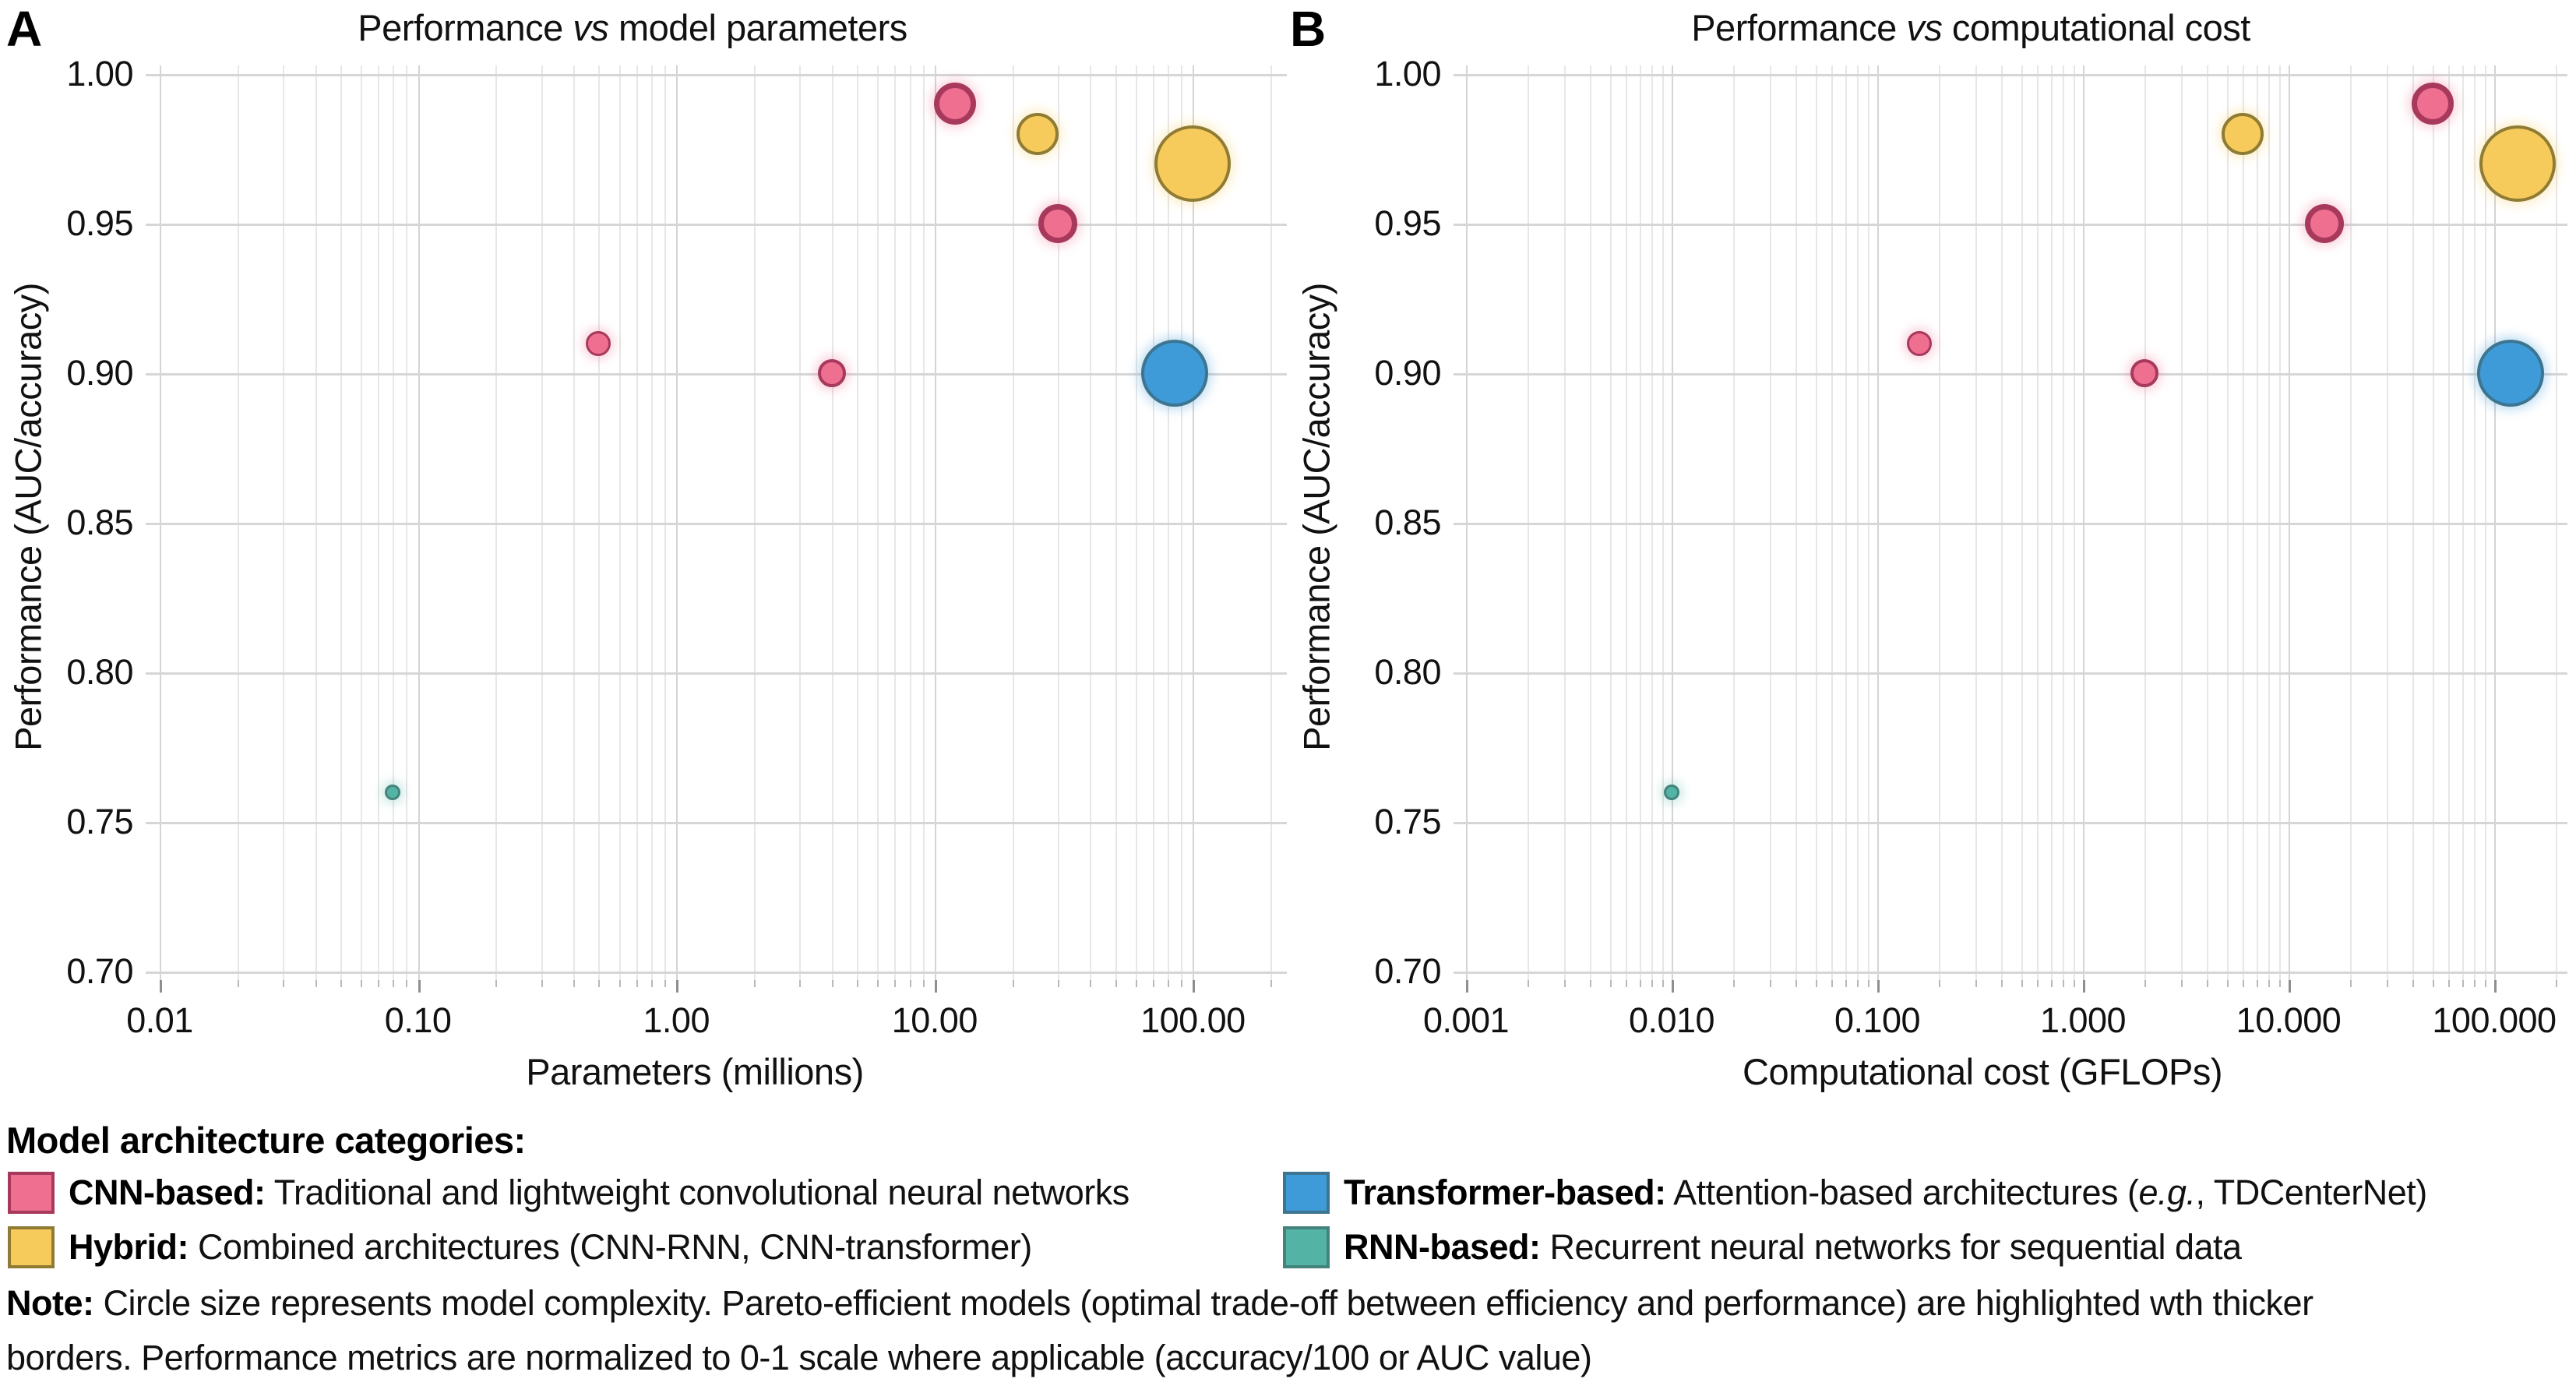 The height and width of the screenshot is (1393, 2576). I want to click on panel-b-title: Performance vs computational cost, so click(1970, 28).